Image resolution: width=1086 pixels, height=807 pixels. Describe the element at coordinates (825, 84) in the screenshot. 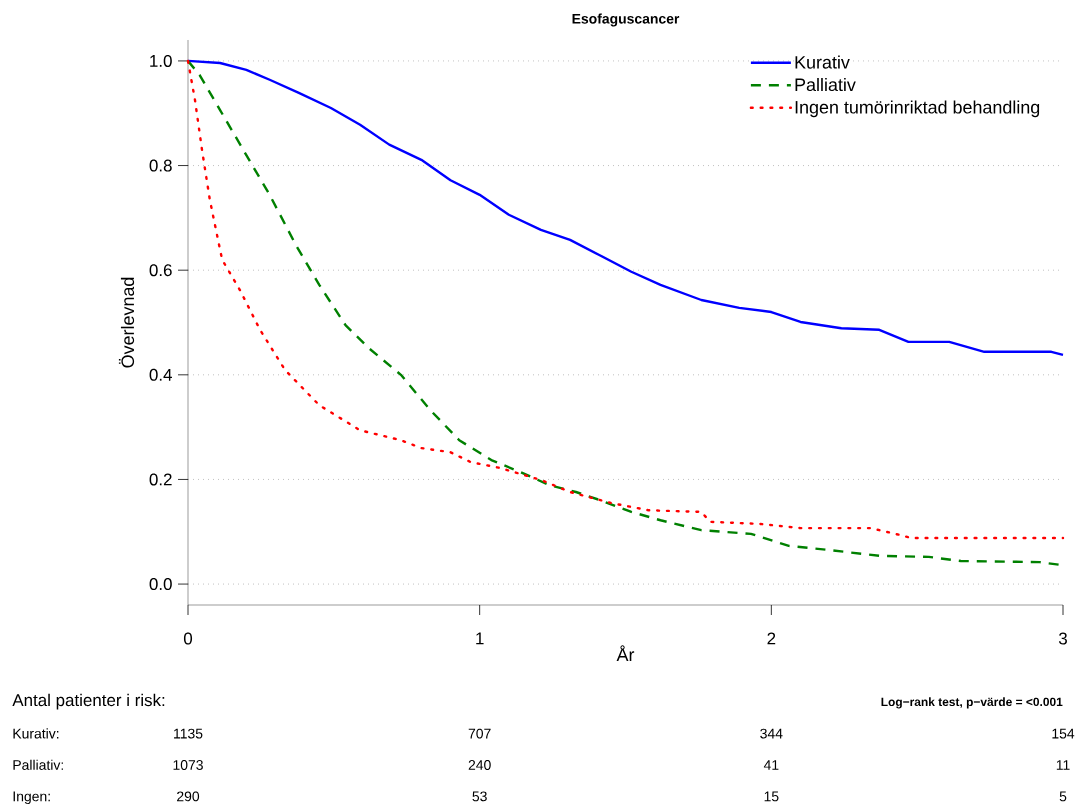

I see `legend-label: Palliativ` at that location.